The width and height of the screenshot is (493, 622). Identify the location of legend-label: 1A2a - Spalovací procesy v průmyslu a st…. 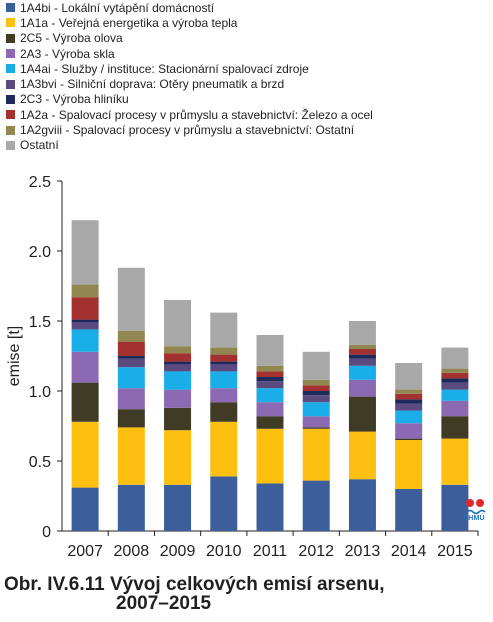
(196, 114).